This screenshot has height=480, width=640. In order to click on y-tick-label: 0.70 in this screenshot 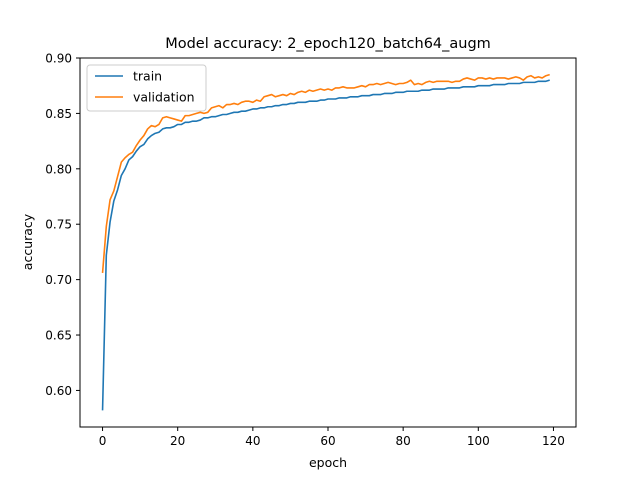, I will do `click(58, 280)`.